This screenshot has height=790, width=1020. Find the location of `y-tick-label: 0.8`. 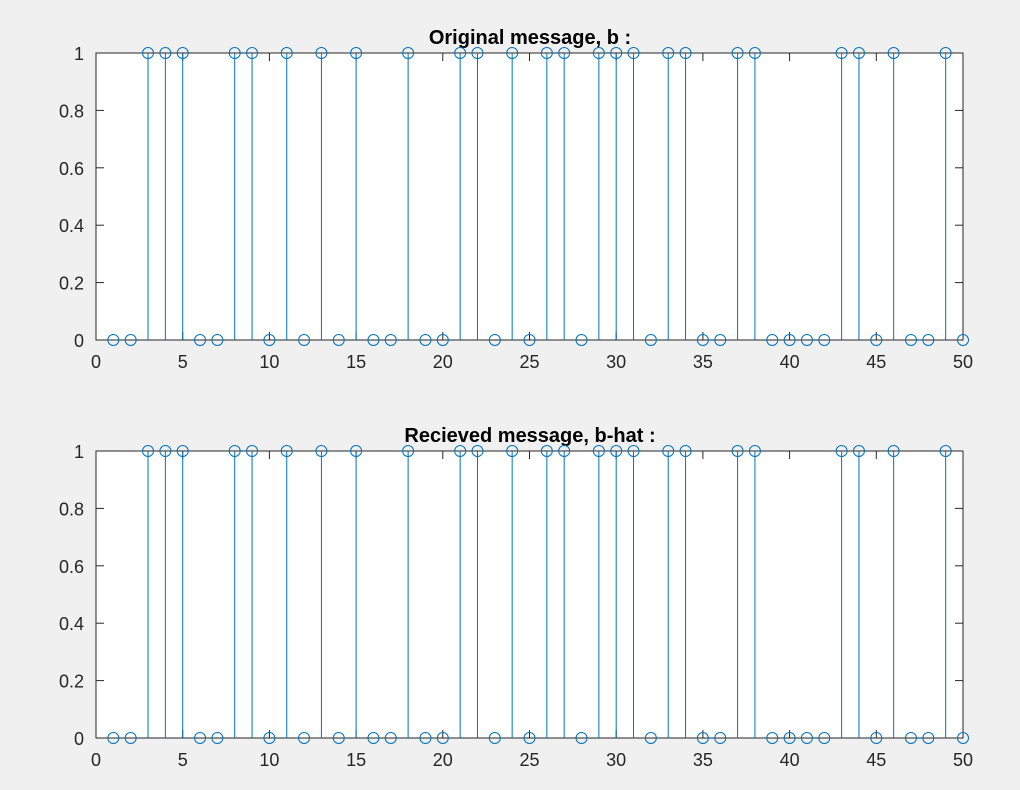

y-tick-label: 0.8 is located at coordinates (71, 111).